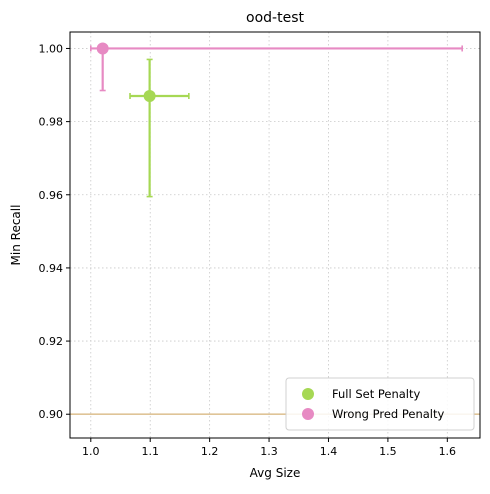 The width and height of the screenshot is (490, 494). I want to click on y-tick-label: 0.92, so click(51, 341).